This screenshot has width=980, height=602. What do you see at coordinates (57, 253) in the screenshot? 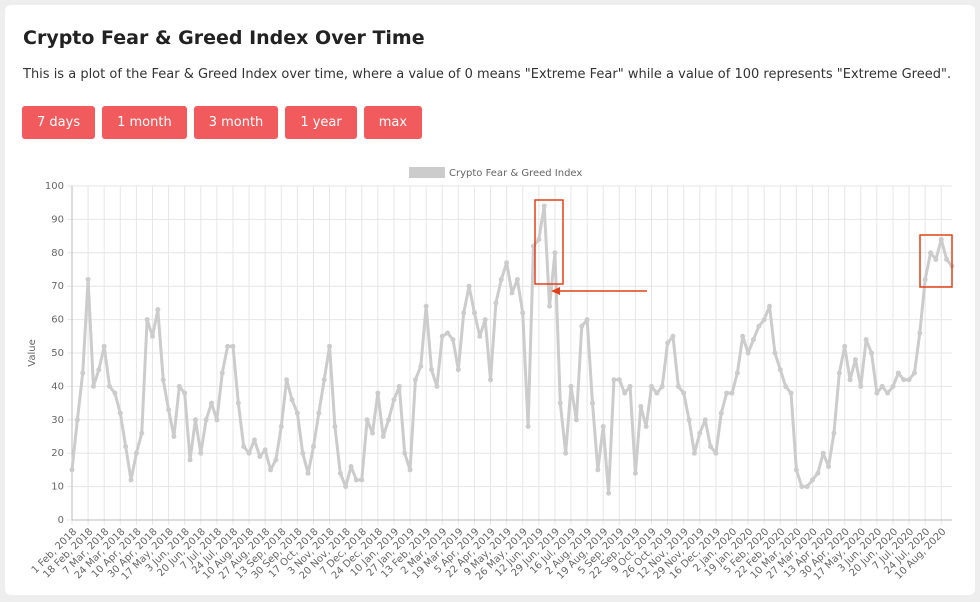
I see `y-tick-label: 80` at bounding box center [57, 253].